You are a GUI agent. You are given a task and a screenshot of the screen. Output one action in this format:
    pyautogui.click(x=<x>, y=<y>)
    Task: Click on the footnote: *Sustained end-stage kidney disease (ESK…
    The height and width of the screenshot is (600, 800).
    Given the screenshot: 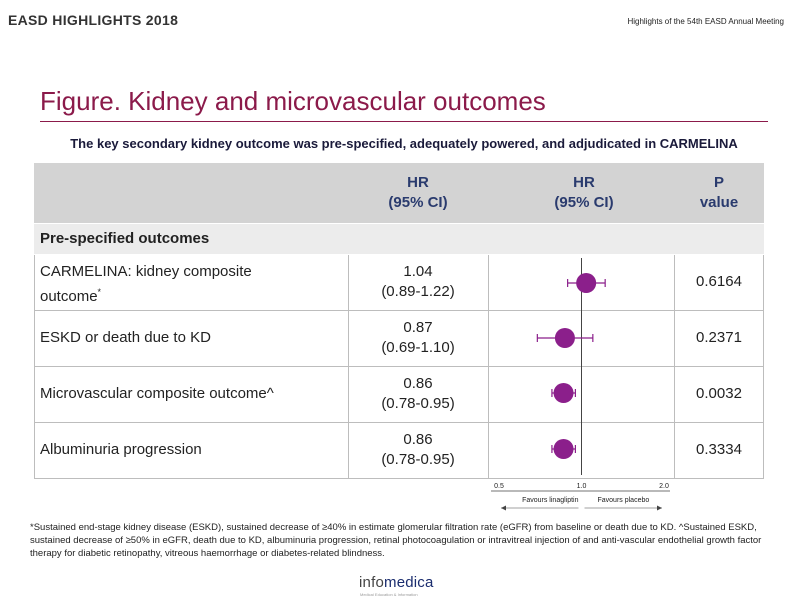 What is the action you would take?
    pyautogui.click(x=396, y=540)
    